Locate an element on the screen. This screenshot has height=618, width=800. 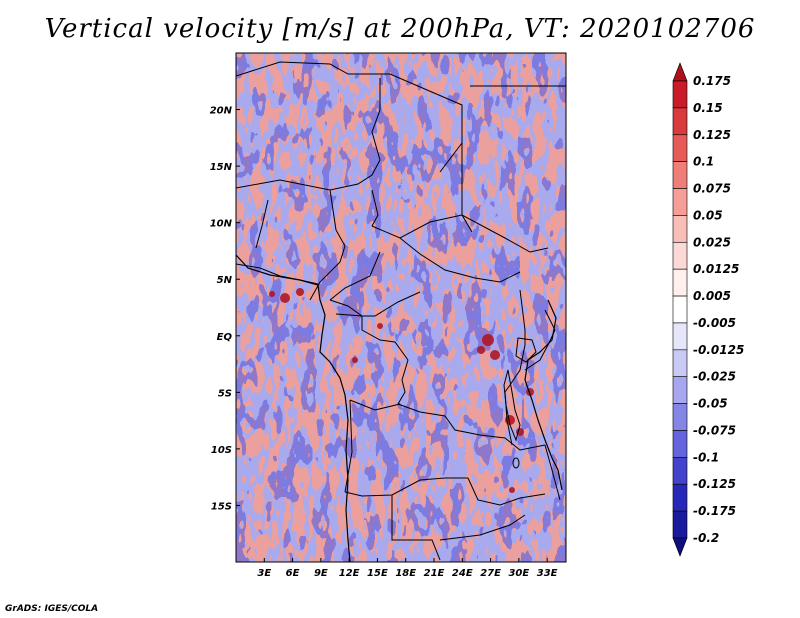
colorbar-label: -0.1 is located at coordinates (706, 457).